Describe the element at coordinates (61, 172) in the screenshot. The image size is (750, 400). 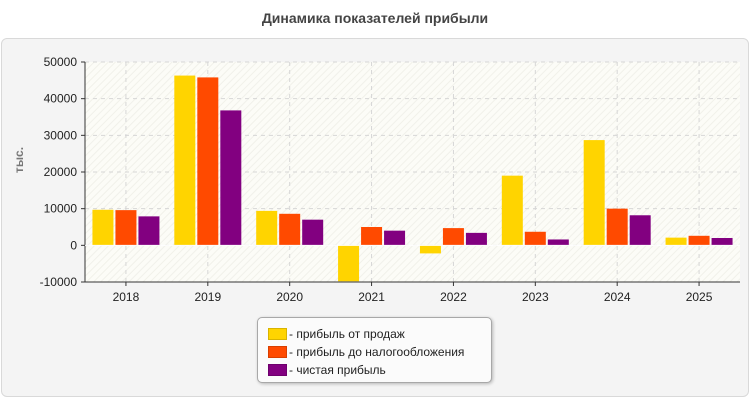
I see `y-tick-label: 20000` at that location.